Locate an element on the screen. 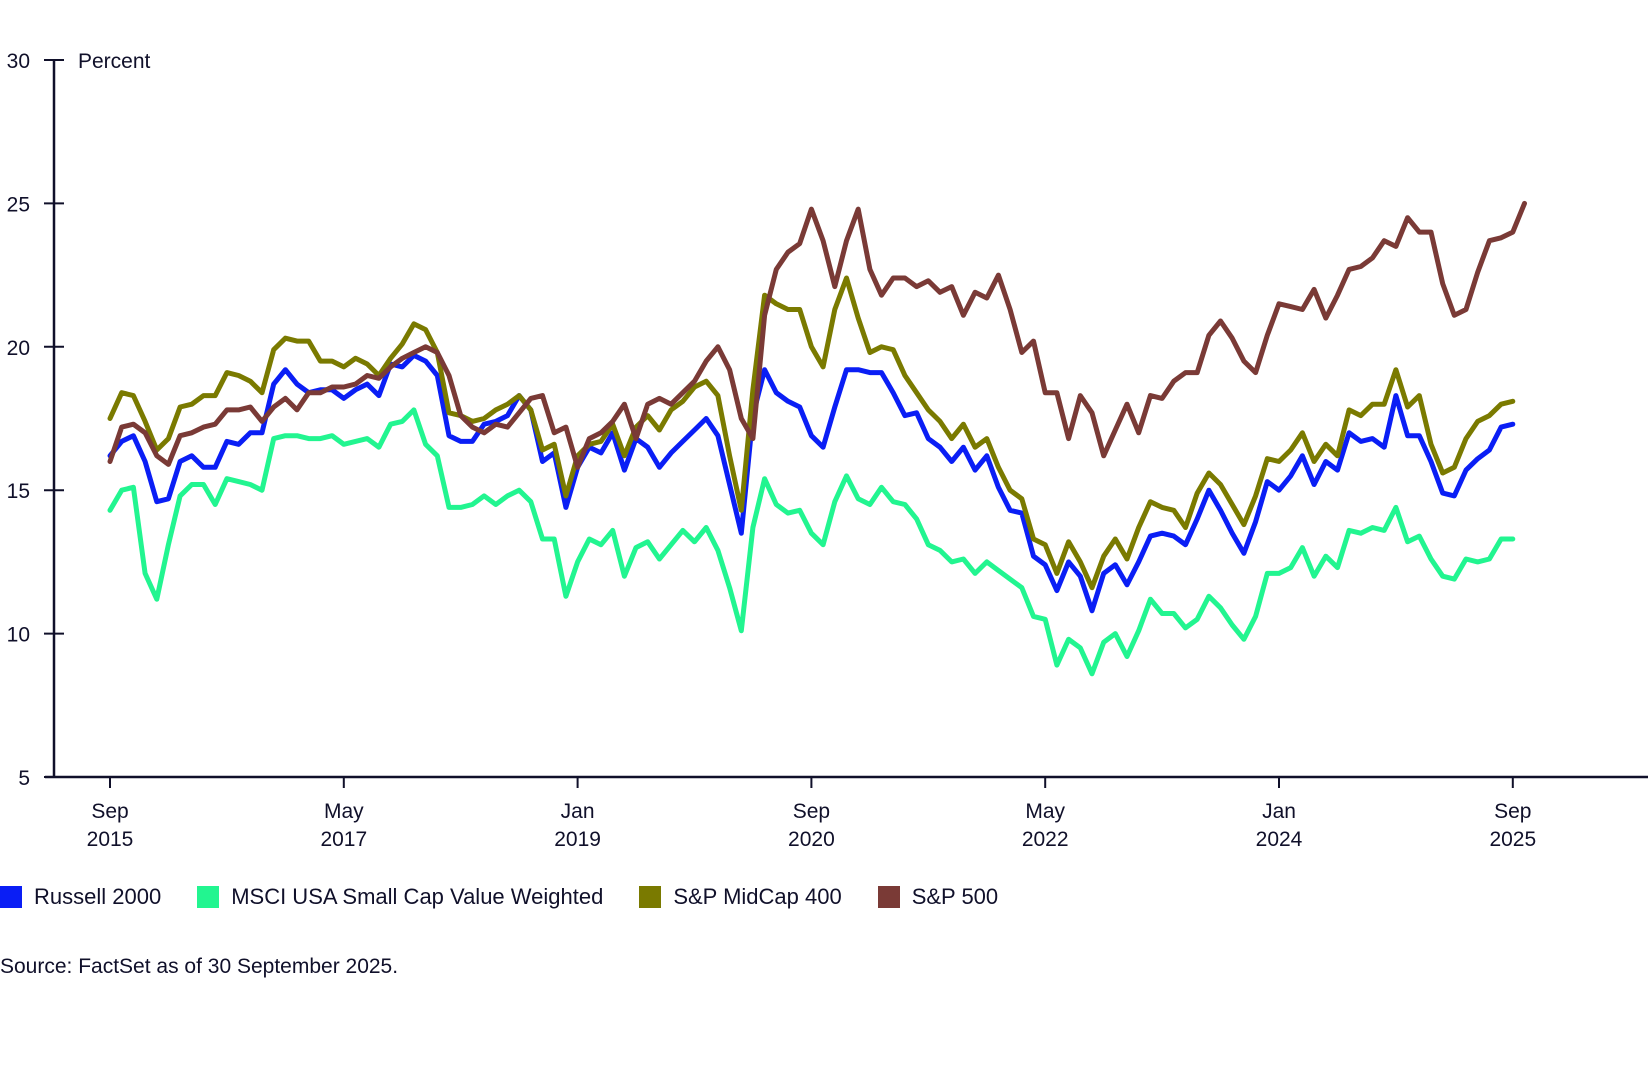 This screenshot has height=1080, width=1648. legend-item-russell-2000: Russell 2000 is located at coordinates (80, 897).